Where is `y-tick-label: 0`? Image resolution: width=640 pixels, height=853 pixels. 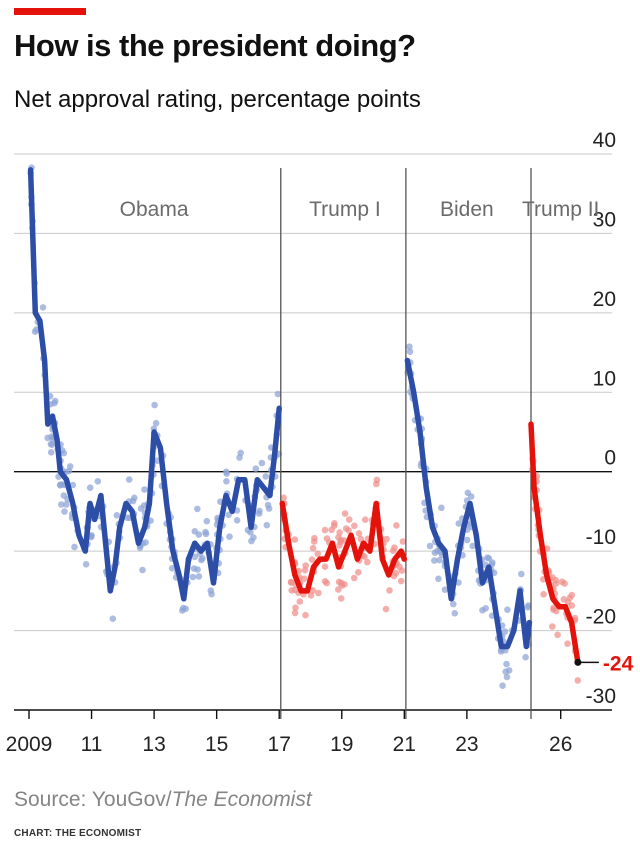 y-tick-label: 0 is located at coordinates (610, 458).